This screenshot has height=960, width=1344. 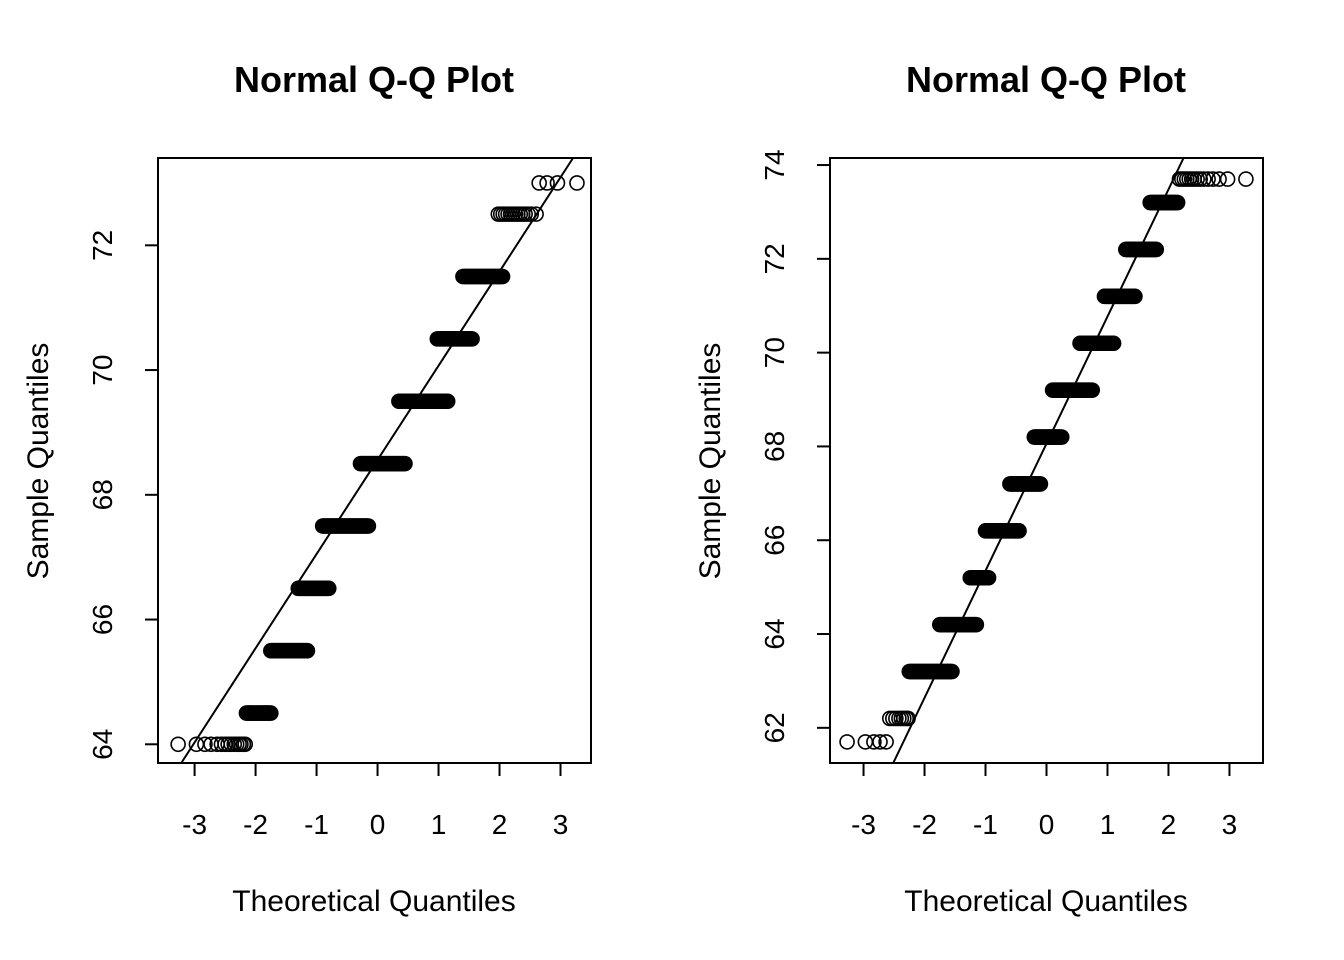 I want to click on left-x-tick-label: -3, so click(x=194, y=824).